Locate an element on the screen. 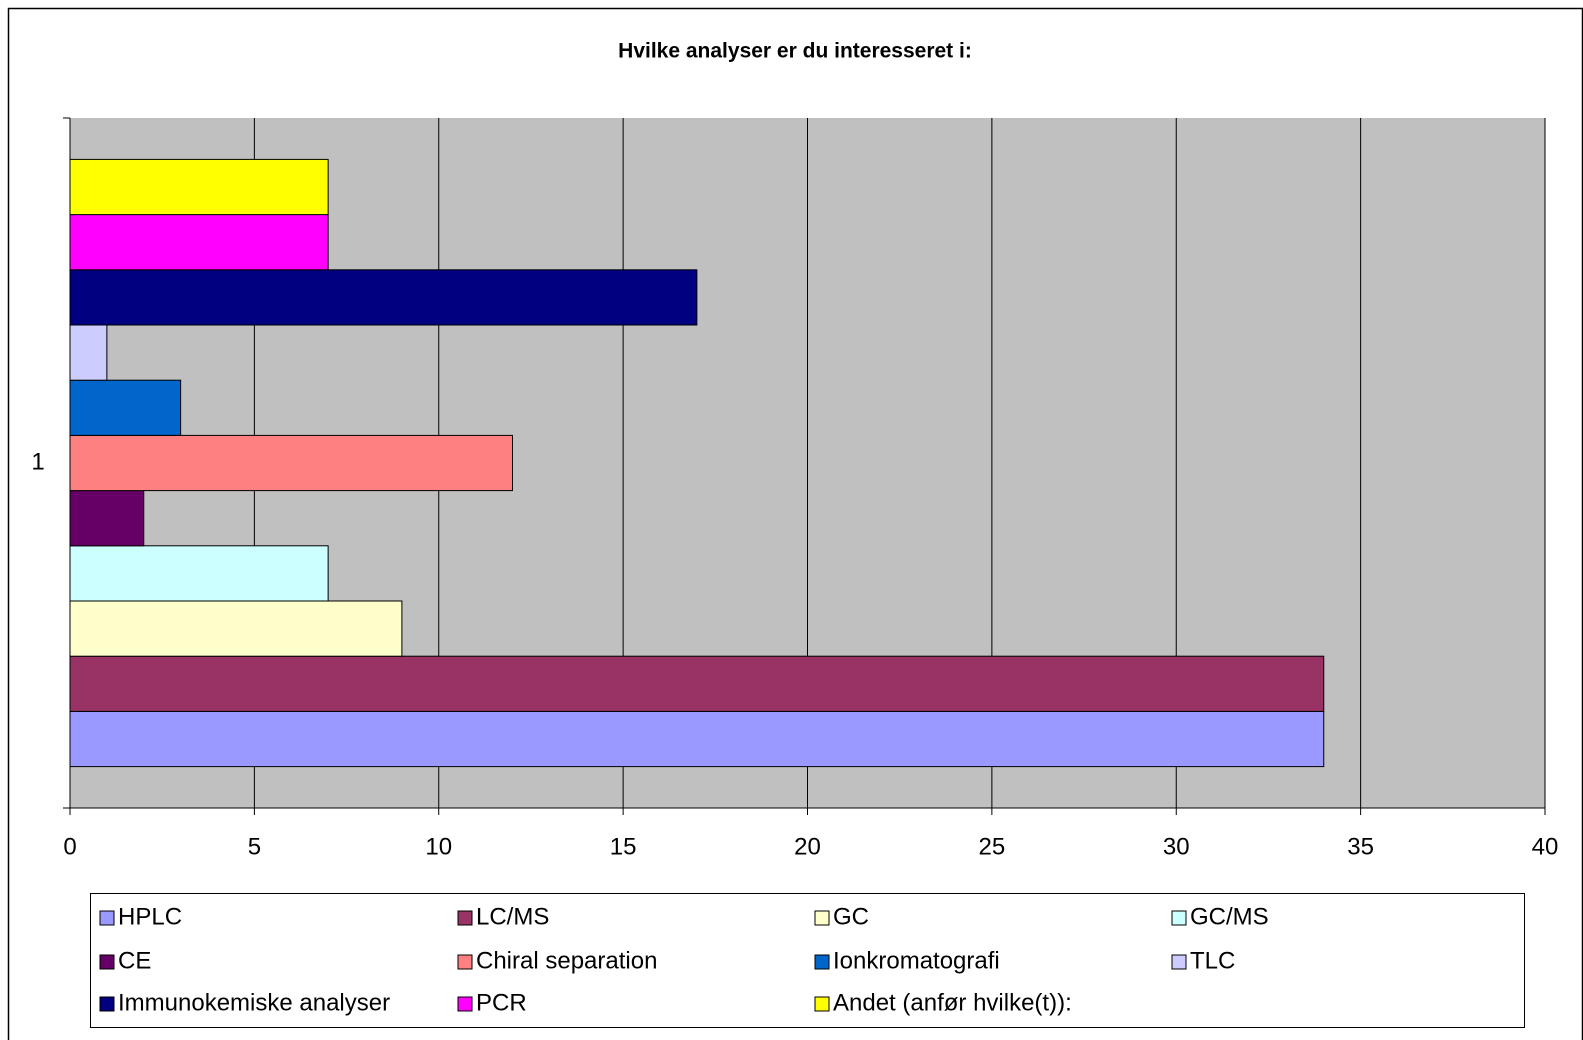 Image resolution: width=1583 pixels, height=1040 pixels. legend-label: Andet (anfør hvilke(t)): is located at coordinates (952, 1002).